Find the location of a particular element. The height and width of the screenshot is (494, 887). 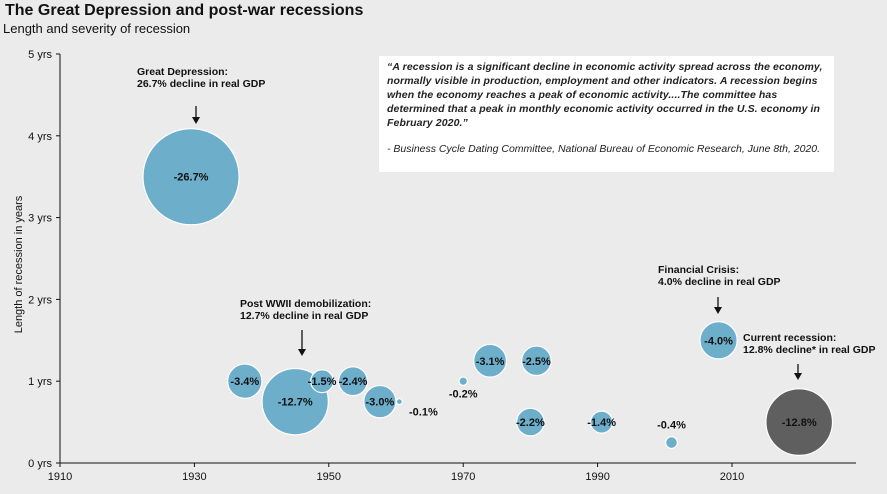

bubble-label: -3.0% is located at coordinates (379, 403).